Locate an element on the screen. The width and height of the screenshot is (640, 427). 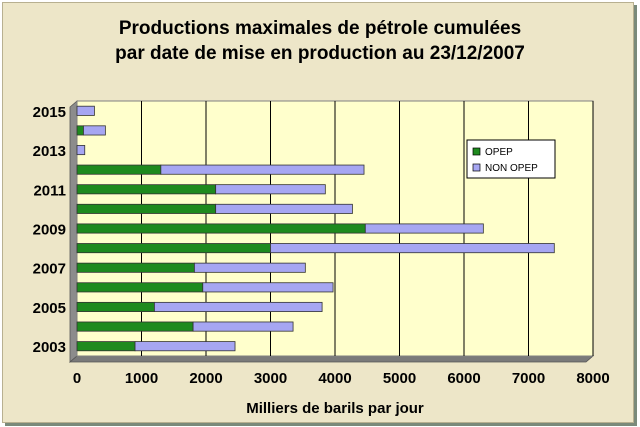
legend-label-opep: OPEP is located at coordinates (499, 152).